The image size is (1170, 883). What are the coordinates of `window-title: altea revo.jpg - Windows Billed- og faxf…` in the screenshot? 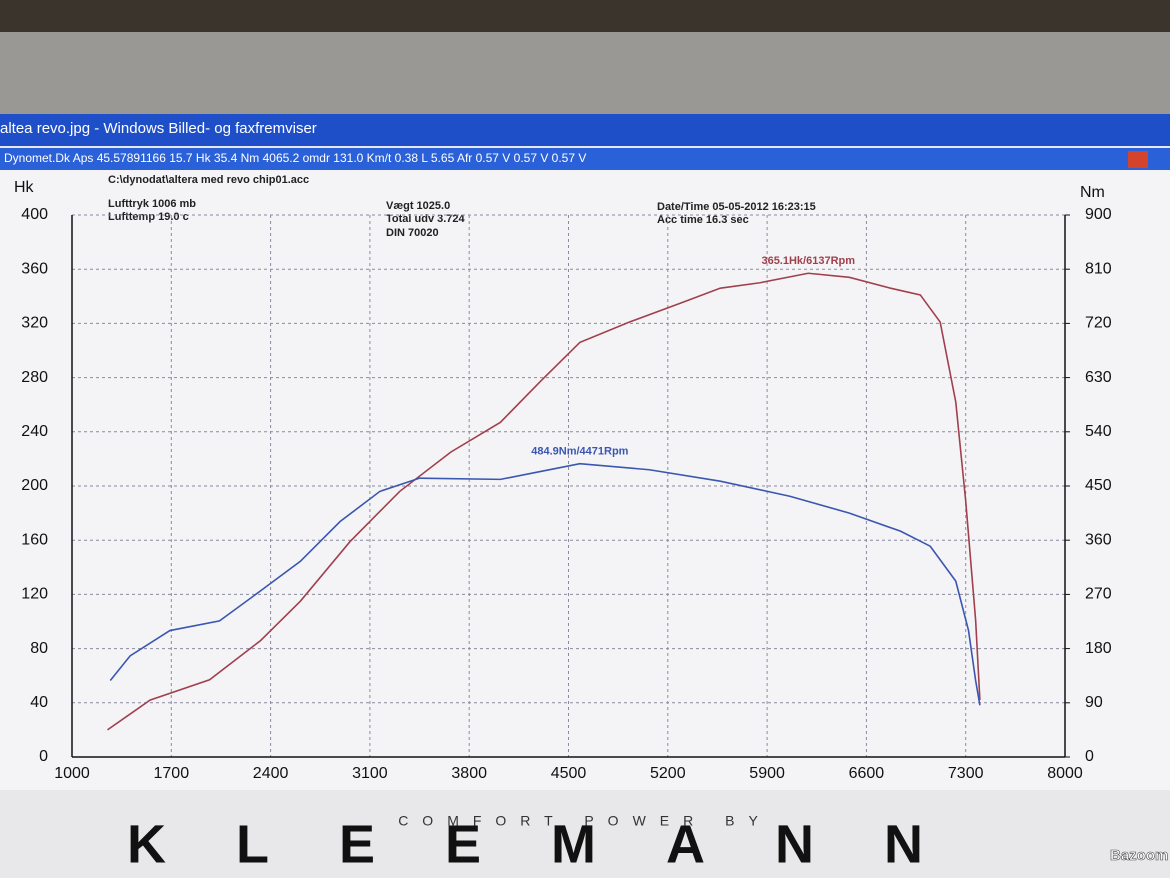 It's located at (158, 128).